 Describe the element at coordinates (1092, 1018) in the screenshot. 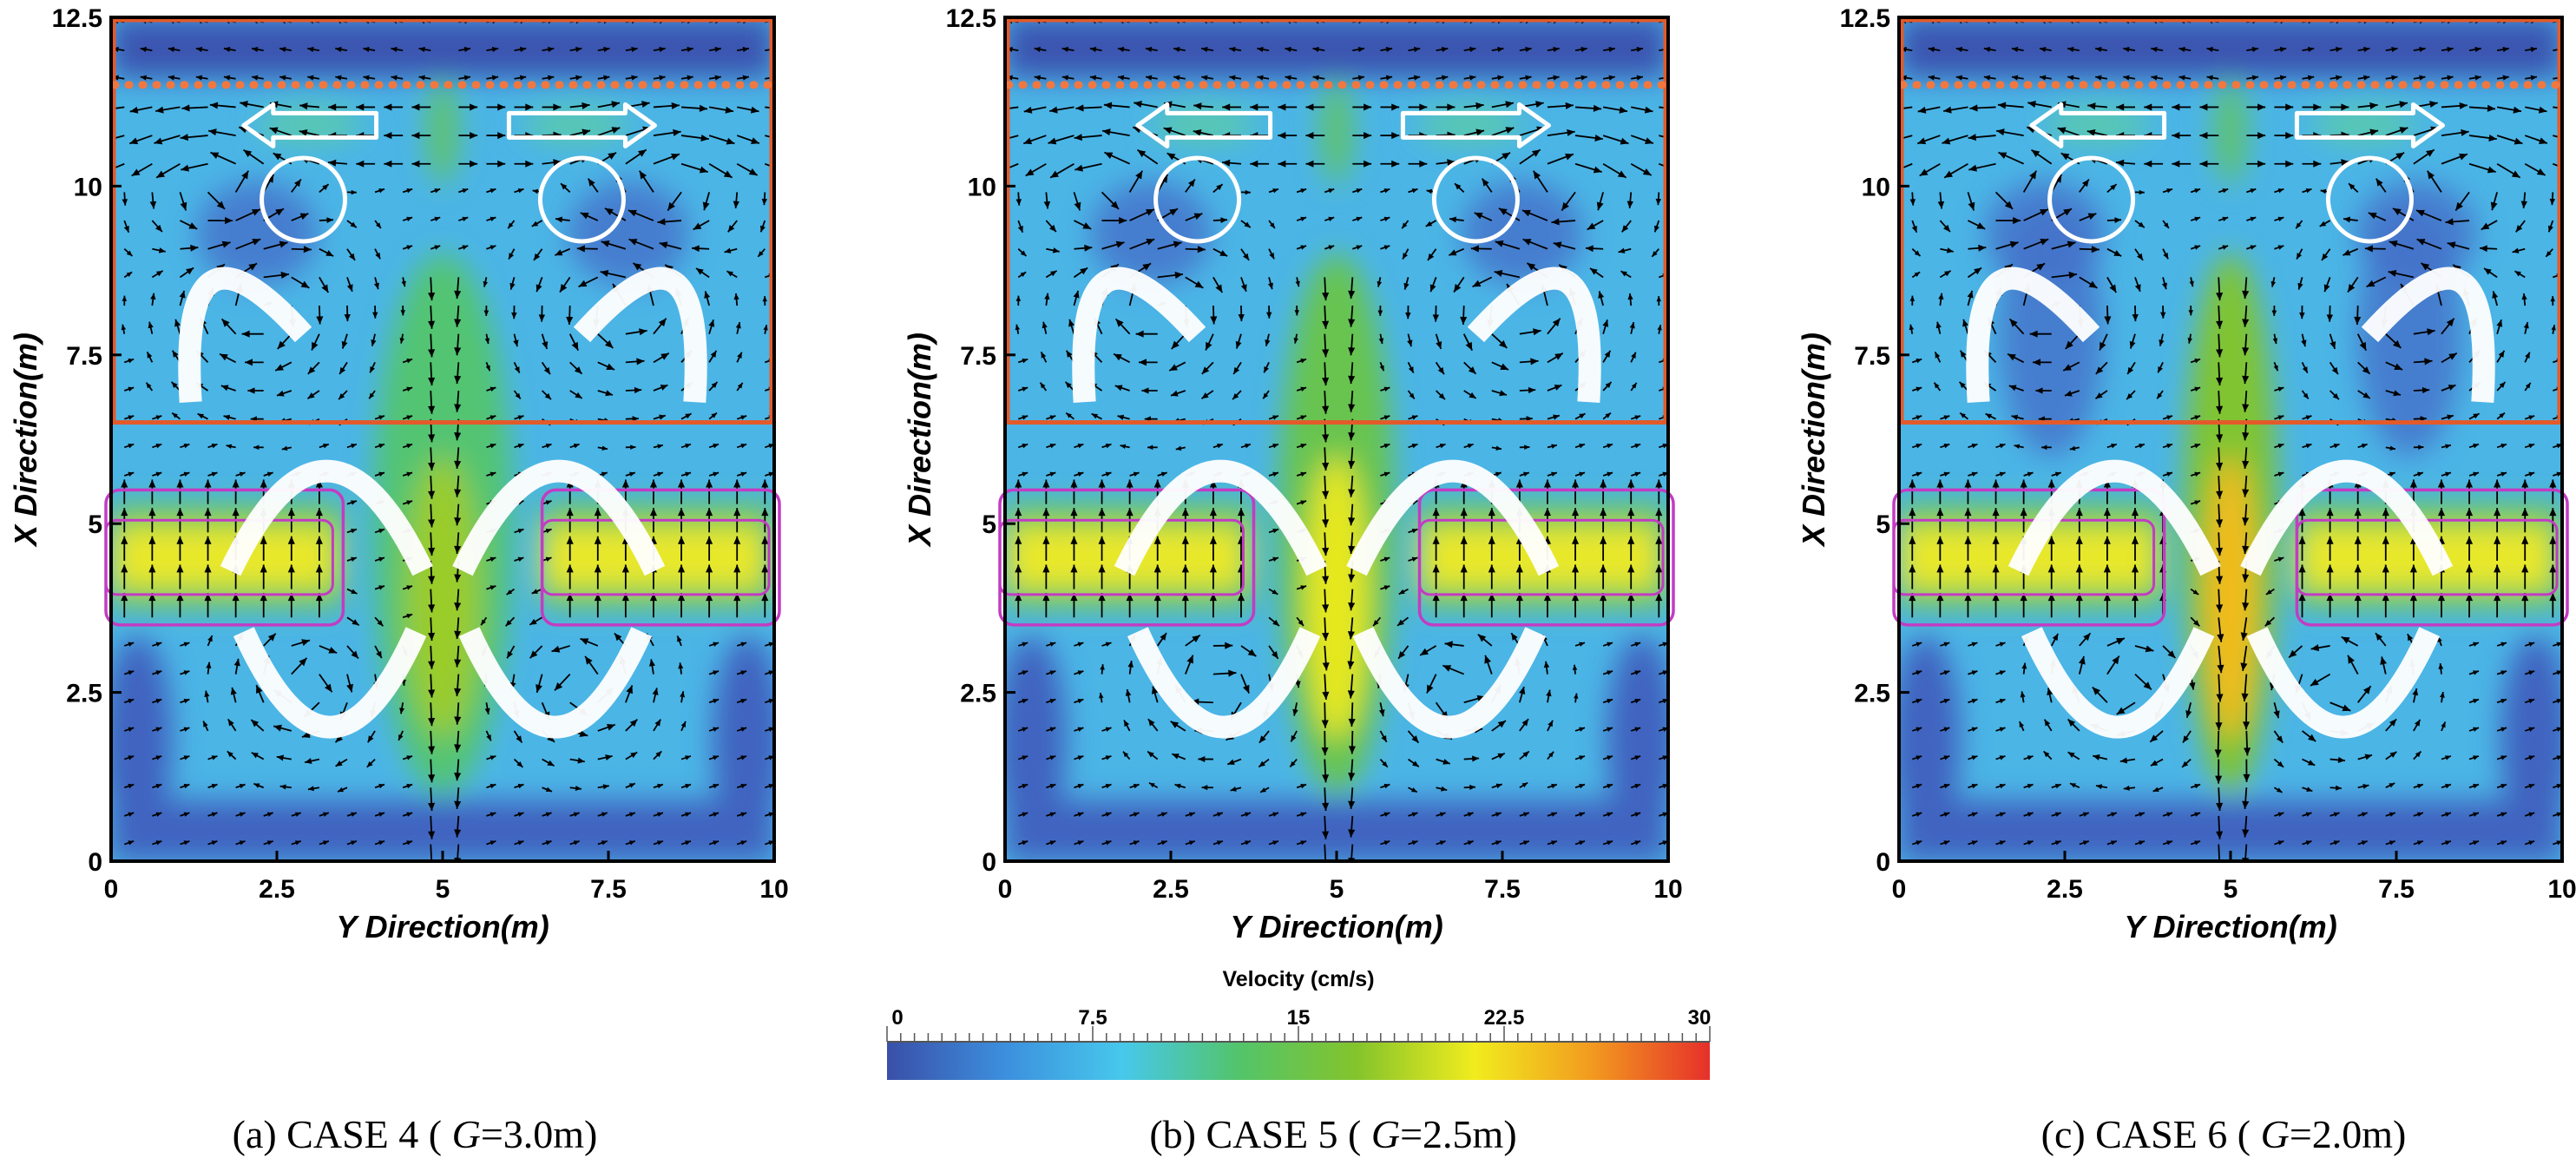

I see `colorbar-tick-label: 7.5` at that location.